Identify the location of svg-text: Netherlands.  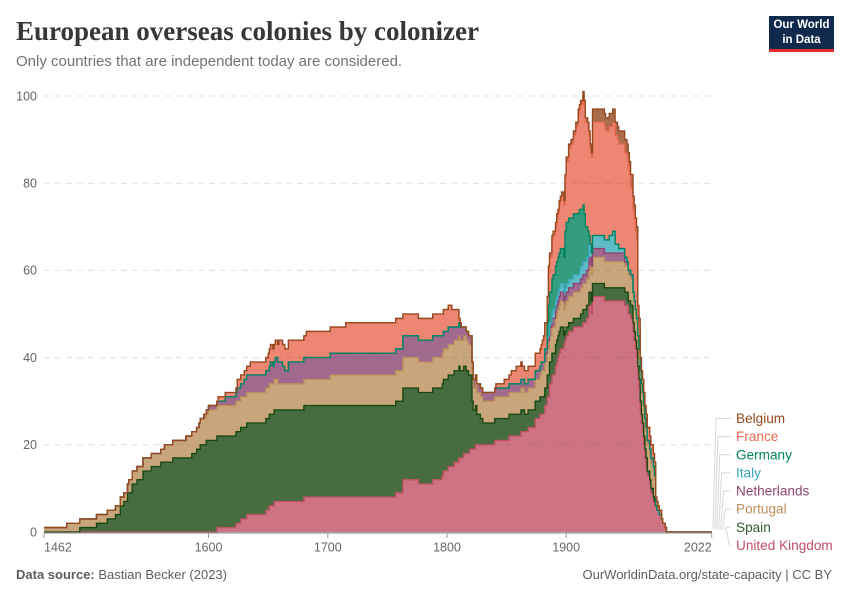
(773, 491).